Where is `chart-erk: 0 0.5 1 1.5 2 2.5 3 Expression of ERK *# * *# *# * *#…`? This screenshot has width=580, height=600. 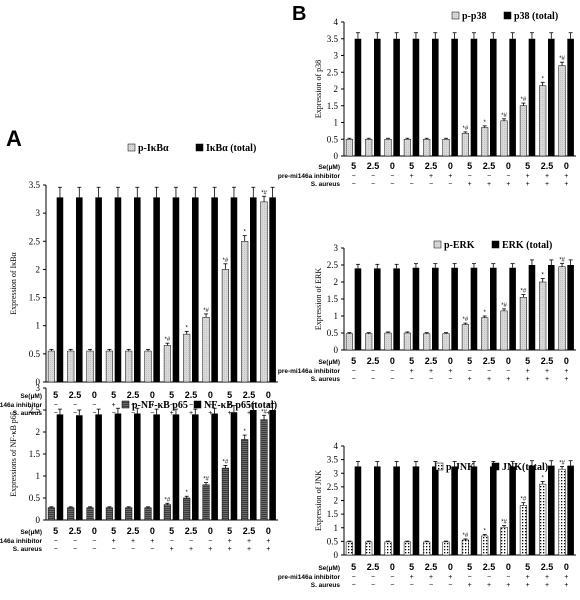
chart-erk: 0 0.5 1 1.5 2 2.5 3 Expression of ERK *# * *# *# * *#… is located at coordinates (427, 311).